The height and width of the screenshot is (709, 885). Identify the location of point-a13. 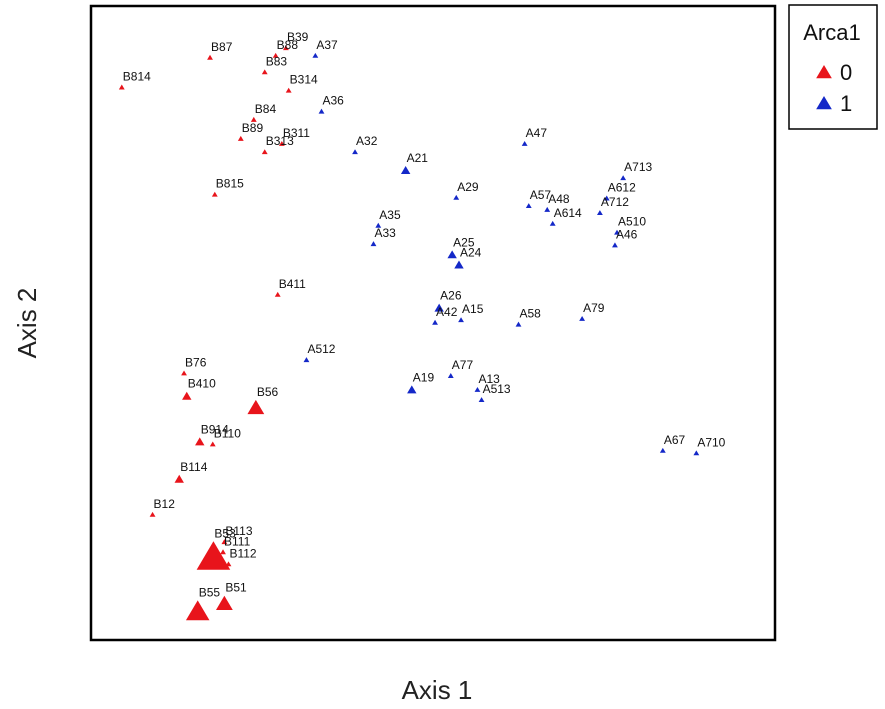
(477, 389).